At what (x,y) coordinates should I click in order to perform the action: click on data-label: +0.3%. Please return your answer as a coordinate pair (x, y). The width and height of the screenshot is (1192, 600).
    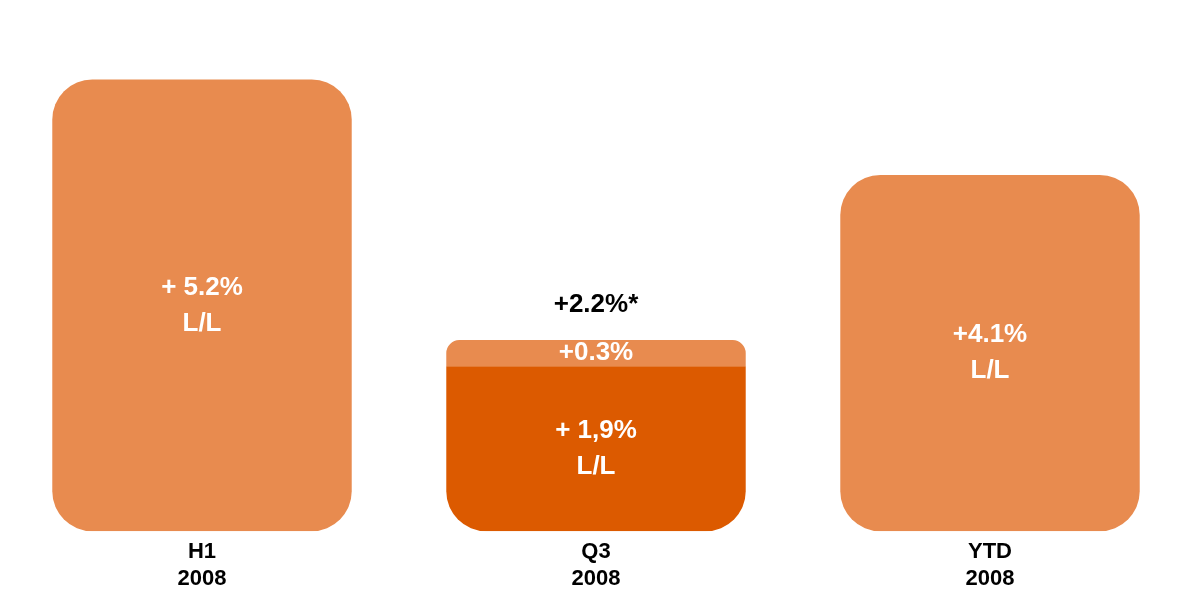
    Looking at the image, I should click on (596, 351).